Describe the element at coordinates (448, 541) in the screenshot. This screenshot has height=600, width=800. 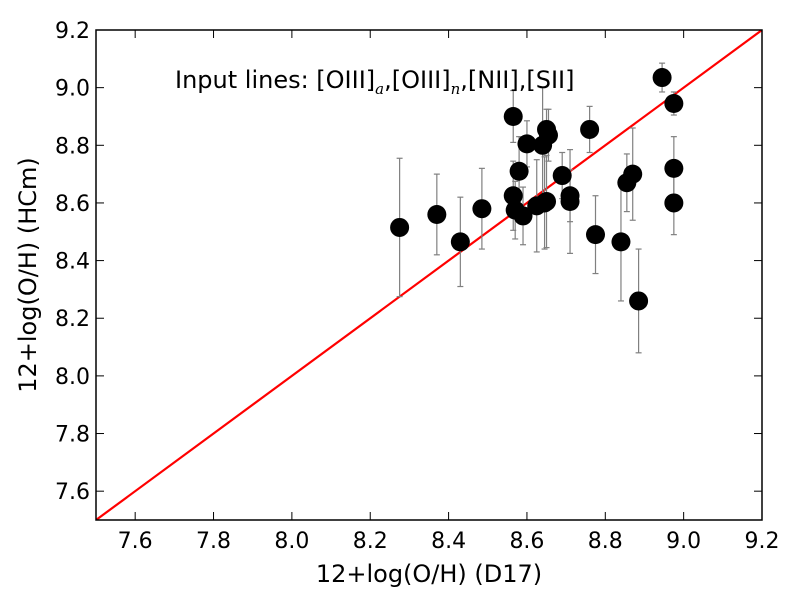
I see `x-tick-label: 8.4` at that location.